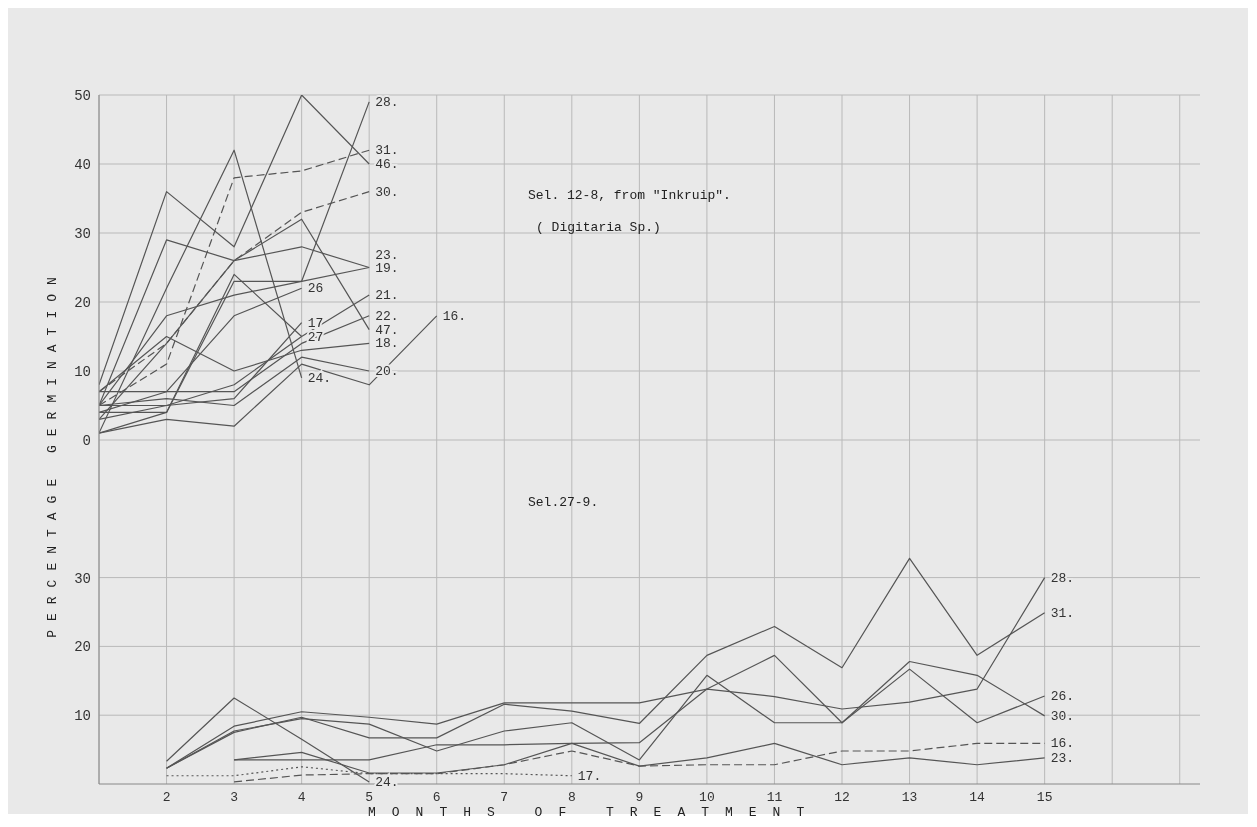  What do you see at coordinates (571, 798) in the screenshot?
I see `x-tick-label: 8` at bounding box center [571, 798].